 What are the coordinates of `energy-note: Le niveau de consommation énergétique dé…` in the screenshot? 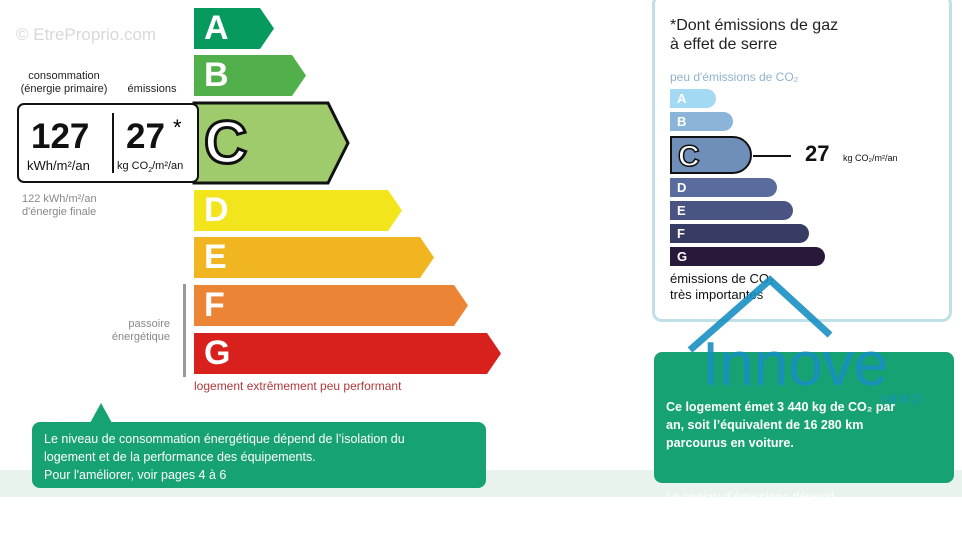 It's located at (259, 455).